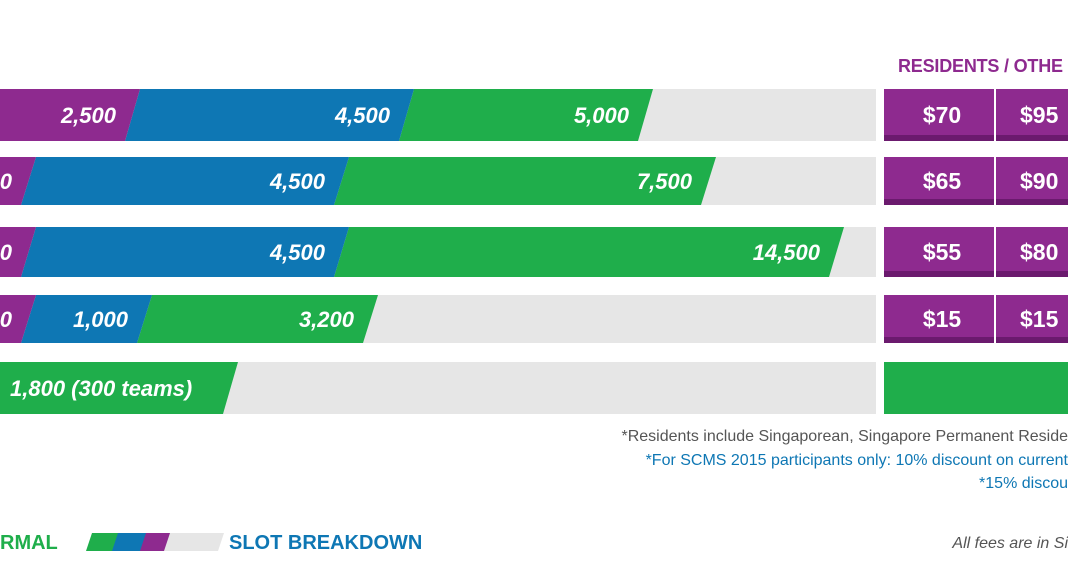 Image resolution: width=1068 pixels, height=580 pixels. I want to click on data-label: 5,000, so click(602, 115).